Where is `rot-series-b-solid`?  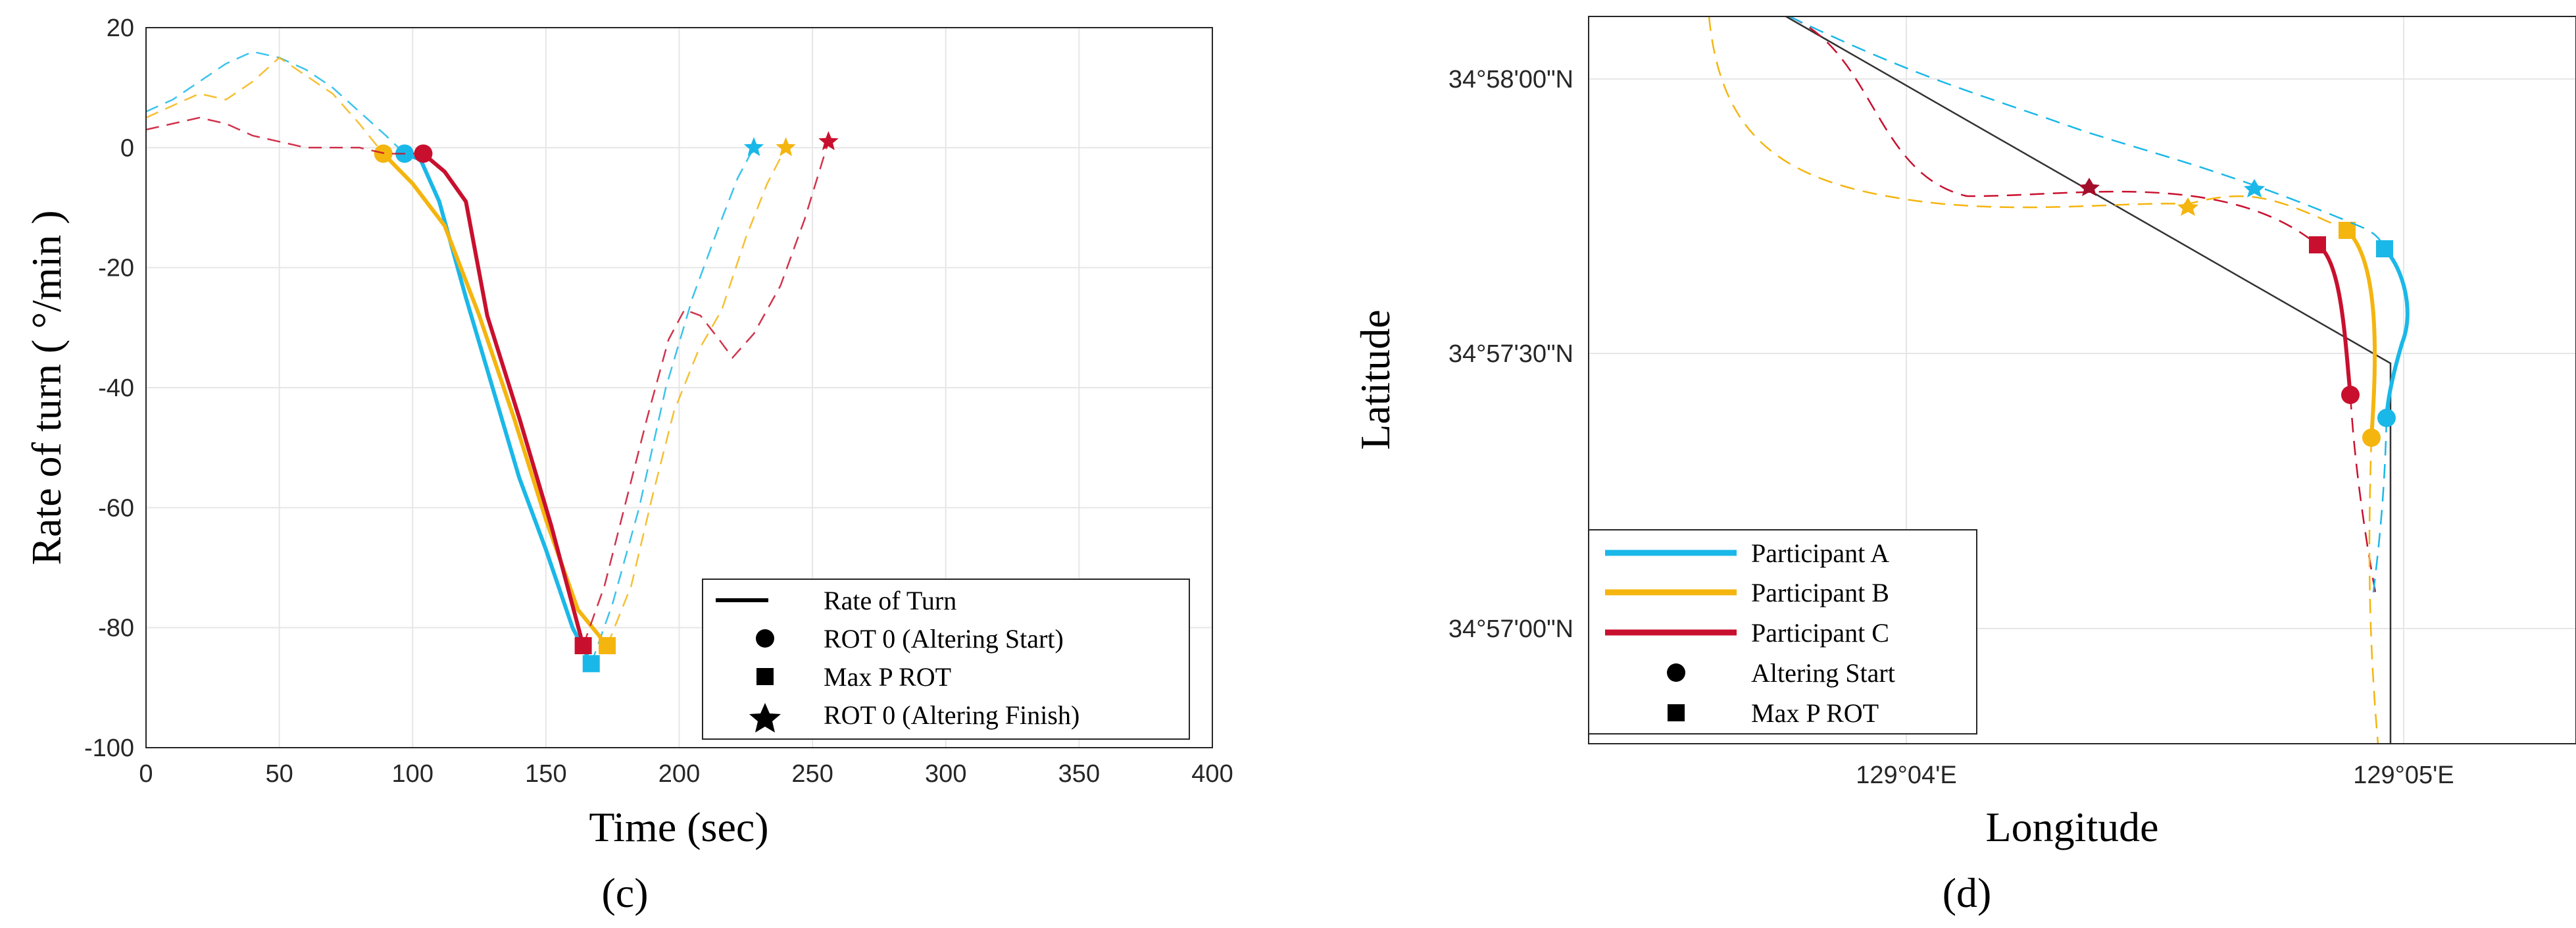 rot-series-b-solid is located at coordinates (495, 399).